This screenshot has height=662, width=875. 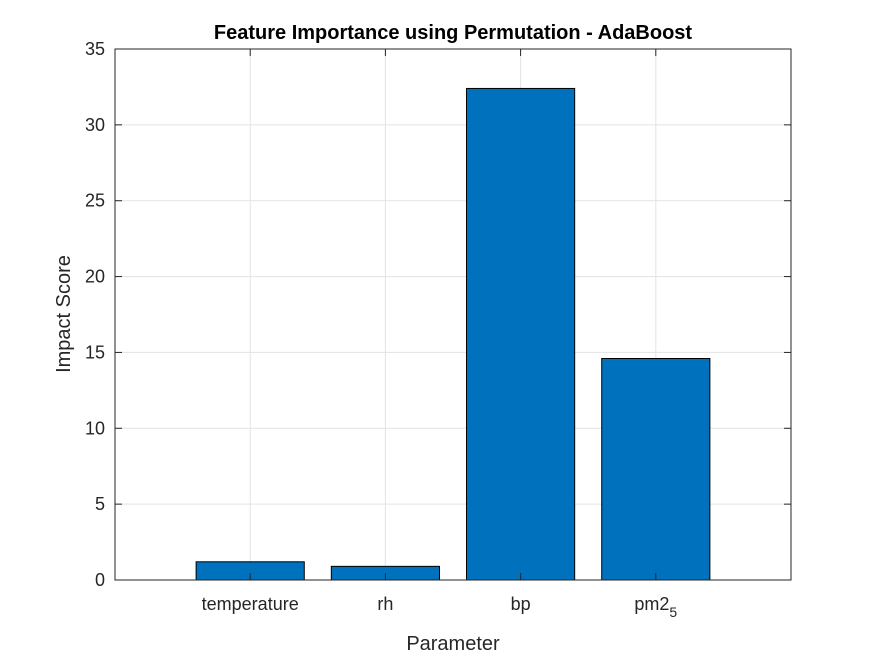 I want to click on x-tick-label: rh, so click(x=385, y=604).